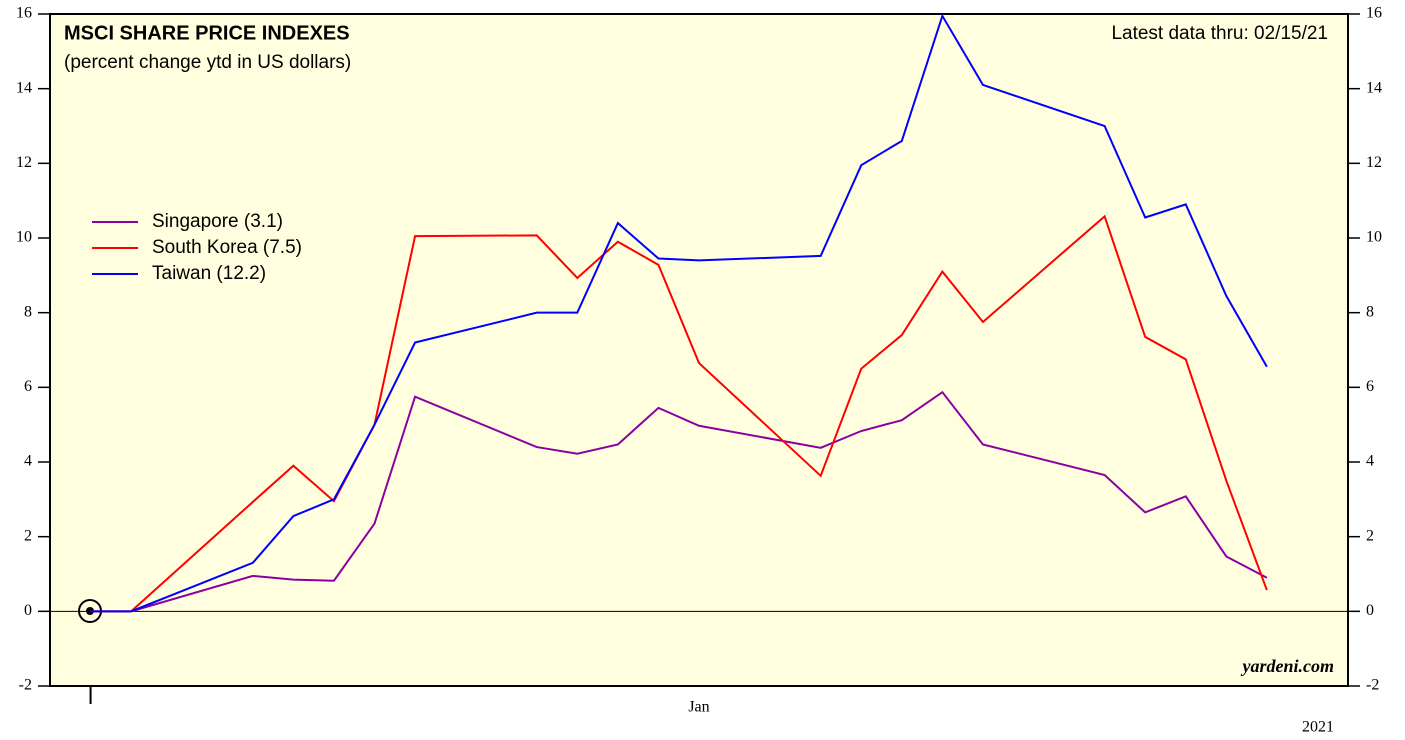 The width and height of the screenshot is (1405, 740). I want to click on y2-tick-label: 0, so click(1370, 610).